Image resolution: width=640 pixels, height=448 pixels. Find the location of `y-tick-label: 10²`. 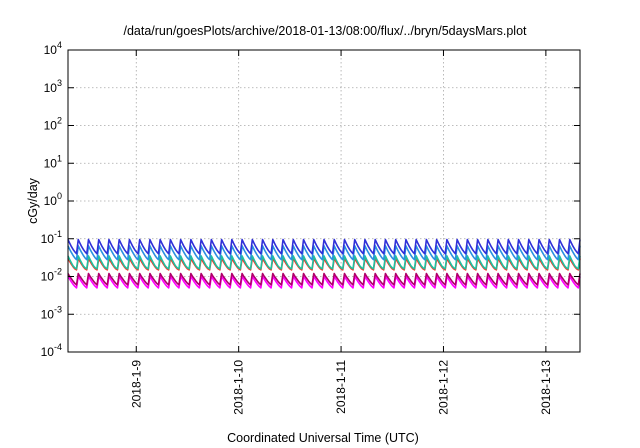

y-tick-label: 10² is located at coordinates (53, 124).